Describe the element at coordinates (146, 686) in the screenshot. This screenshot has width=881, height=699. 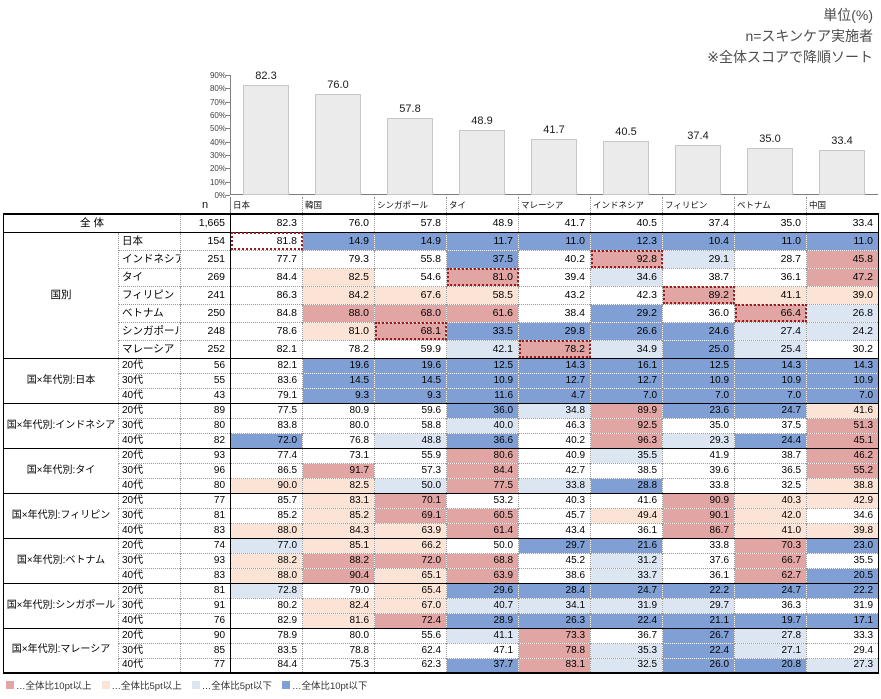
I see `legend-label: …全体比5pt以上` at that location.